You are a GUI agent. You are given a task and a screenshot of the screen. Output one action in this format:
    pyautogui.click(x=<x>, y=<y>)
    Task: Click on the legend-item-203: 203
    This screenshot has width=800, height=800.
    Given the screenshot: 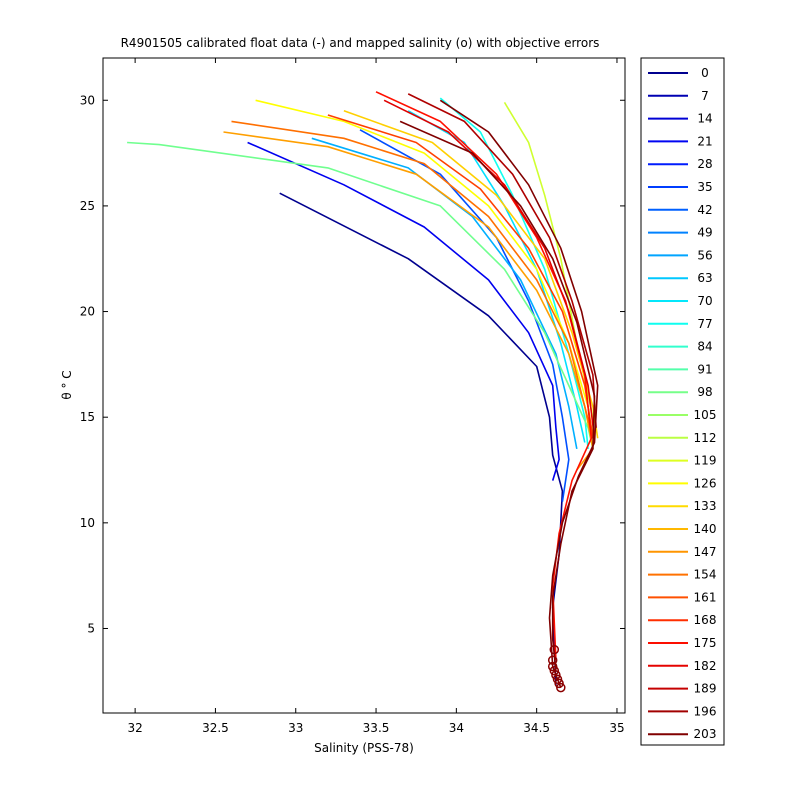 What is the action you would take?
    pyautogui.click(x=682, y=734)
    